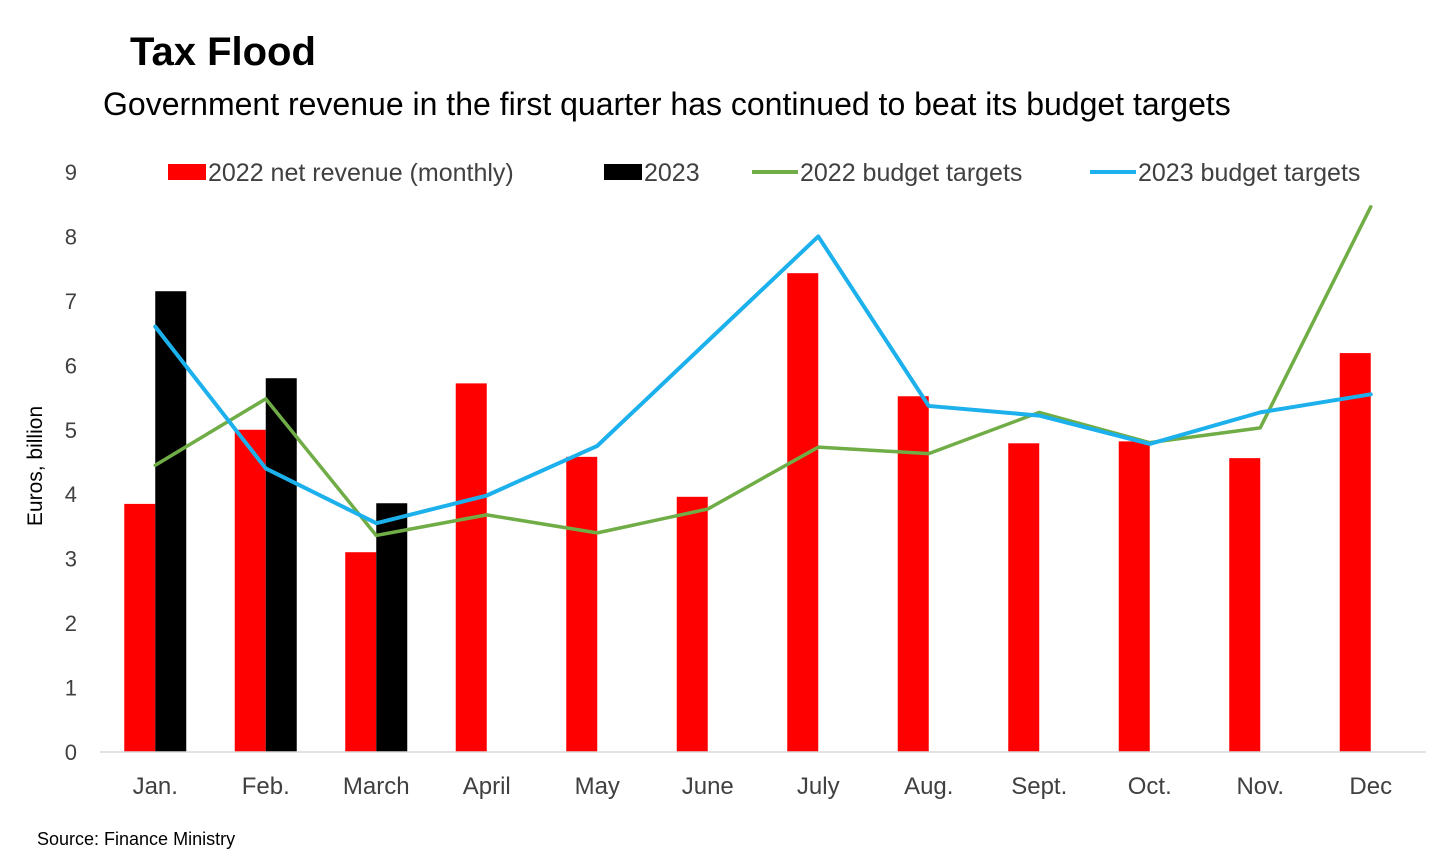  Describe the element at coordinates (266, 786) in the screenshot. I see `x-tick-label: Feb.` at that location.